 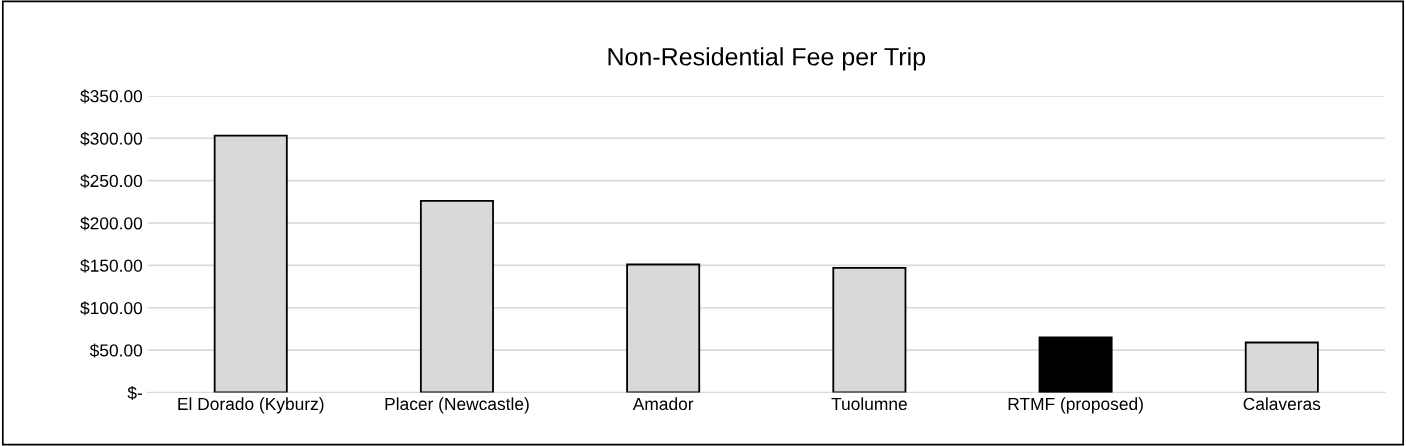 I want to click on y-tick-label: $250.00, so click(x=111, y=181).